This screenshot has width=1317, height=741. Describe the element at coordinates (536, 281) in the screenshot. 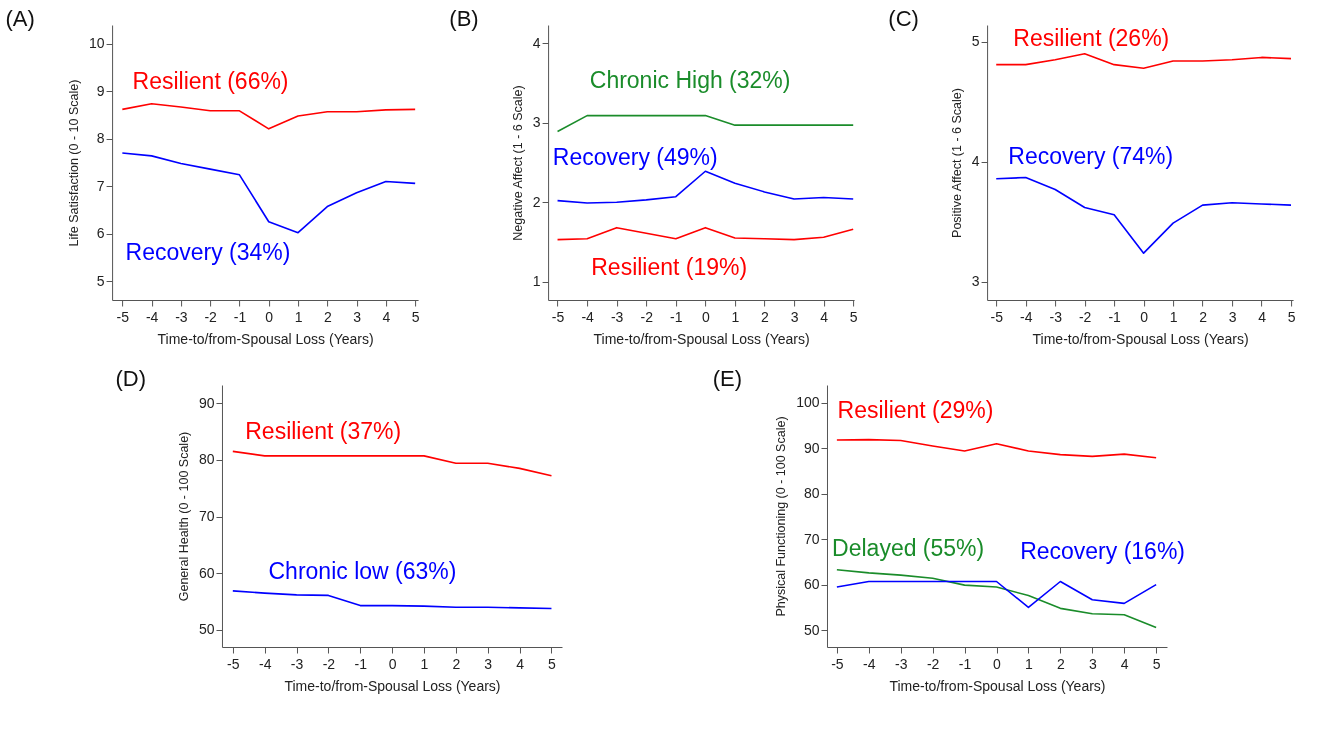

I see `y-tick-label: 1` at that location.